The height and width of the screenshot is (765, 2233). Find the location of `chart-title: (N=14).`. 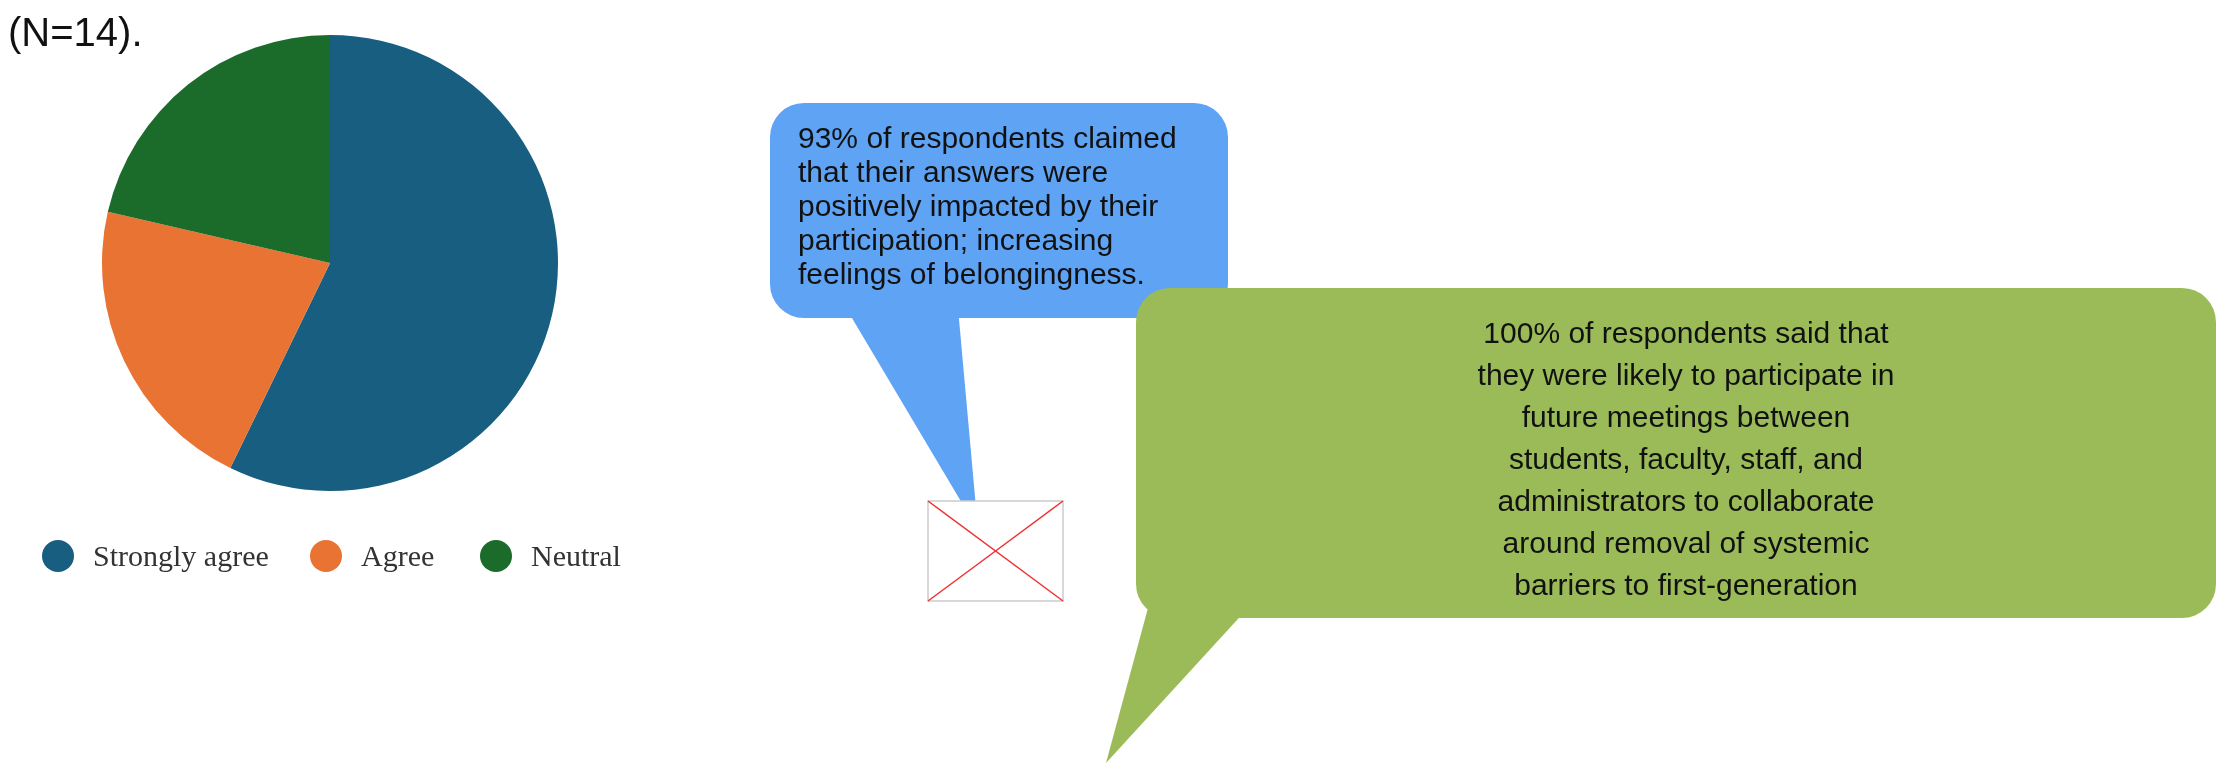

chart-title: (N=14). is located at coordinates (75, 32).